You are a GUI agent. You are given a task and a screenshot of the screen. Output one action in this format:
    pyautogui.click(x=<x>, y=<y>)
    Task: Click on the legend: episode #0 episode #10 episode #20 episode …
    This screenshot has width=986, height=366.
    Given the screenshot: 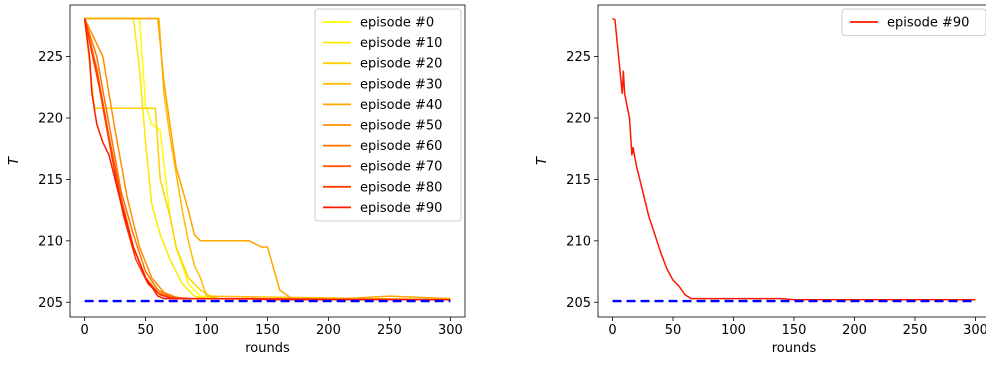 What is the action you would take?
    pyautogui.click(x=388, y=115)
    